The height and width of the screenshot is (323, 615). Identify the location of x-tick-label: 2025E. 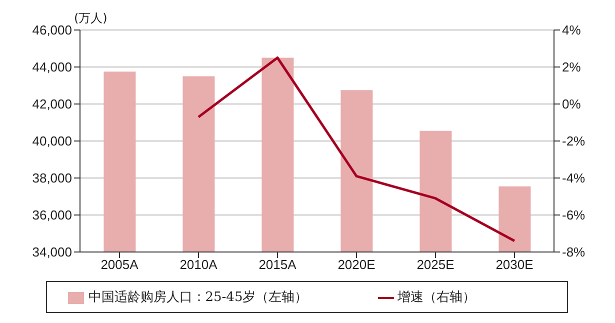
(435, 264).